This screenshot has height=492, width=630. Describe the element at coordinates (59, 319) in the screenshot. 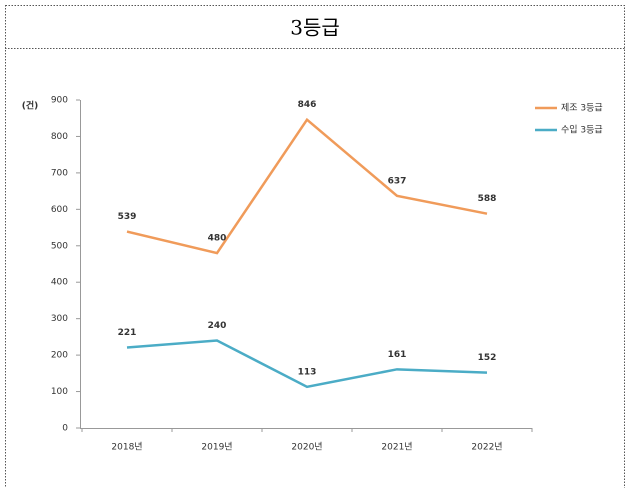

I see `y-tick-label: 300` at that location.